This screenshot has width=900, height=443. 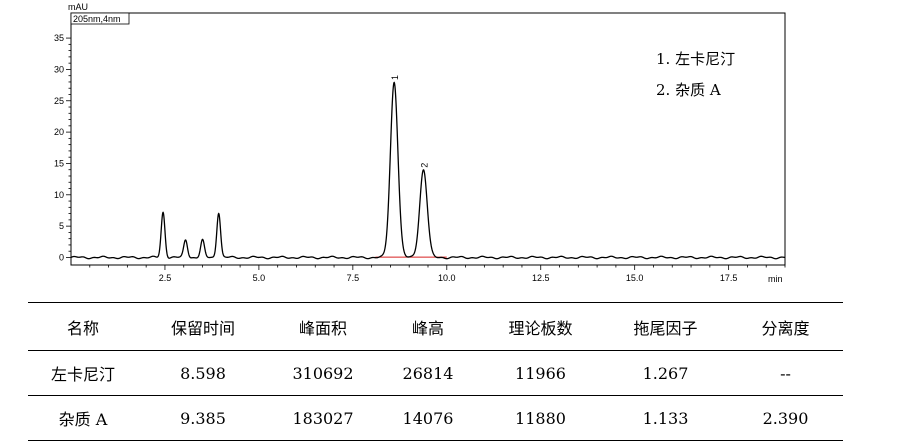 I want to click on x-axis: 2.5 5.0 7.5 10.0 12.5 15.0 17.5, so click(x=437, y=274).